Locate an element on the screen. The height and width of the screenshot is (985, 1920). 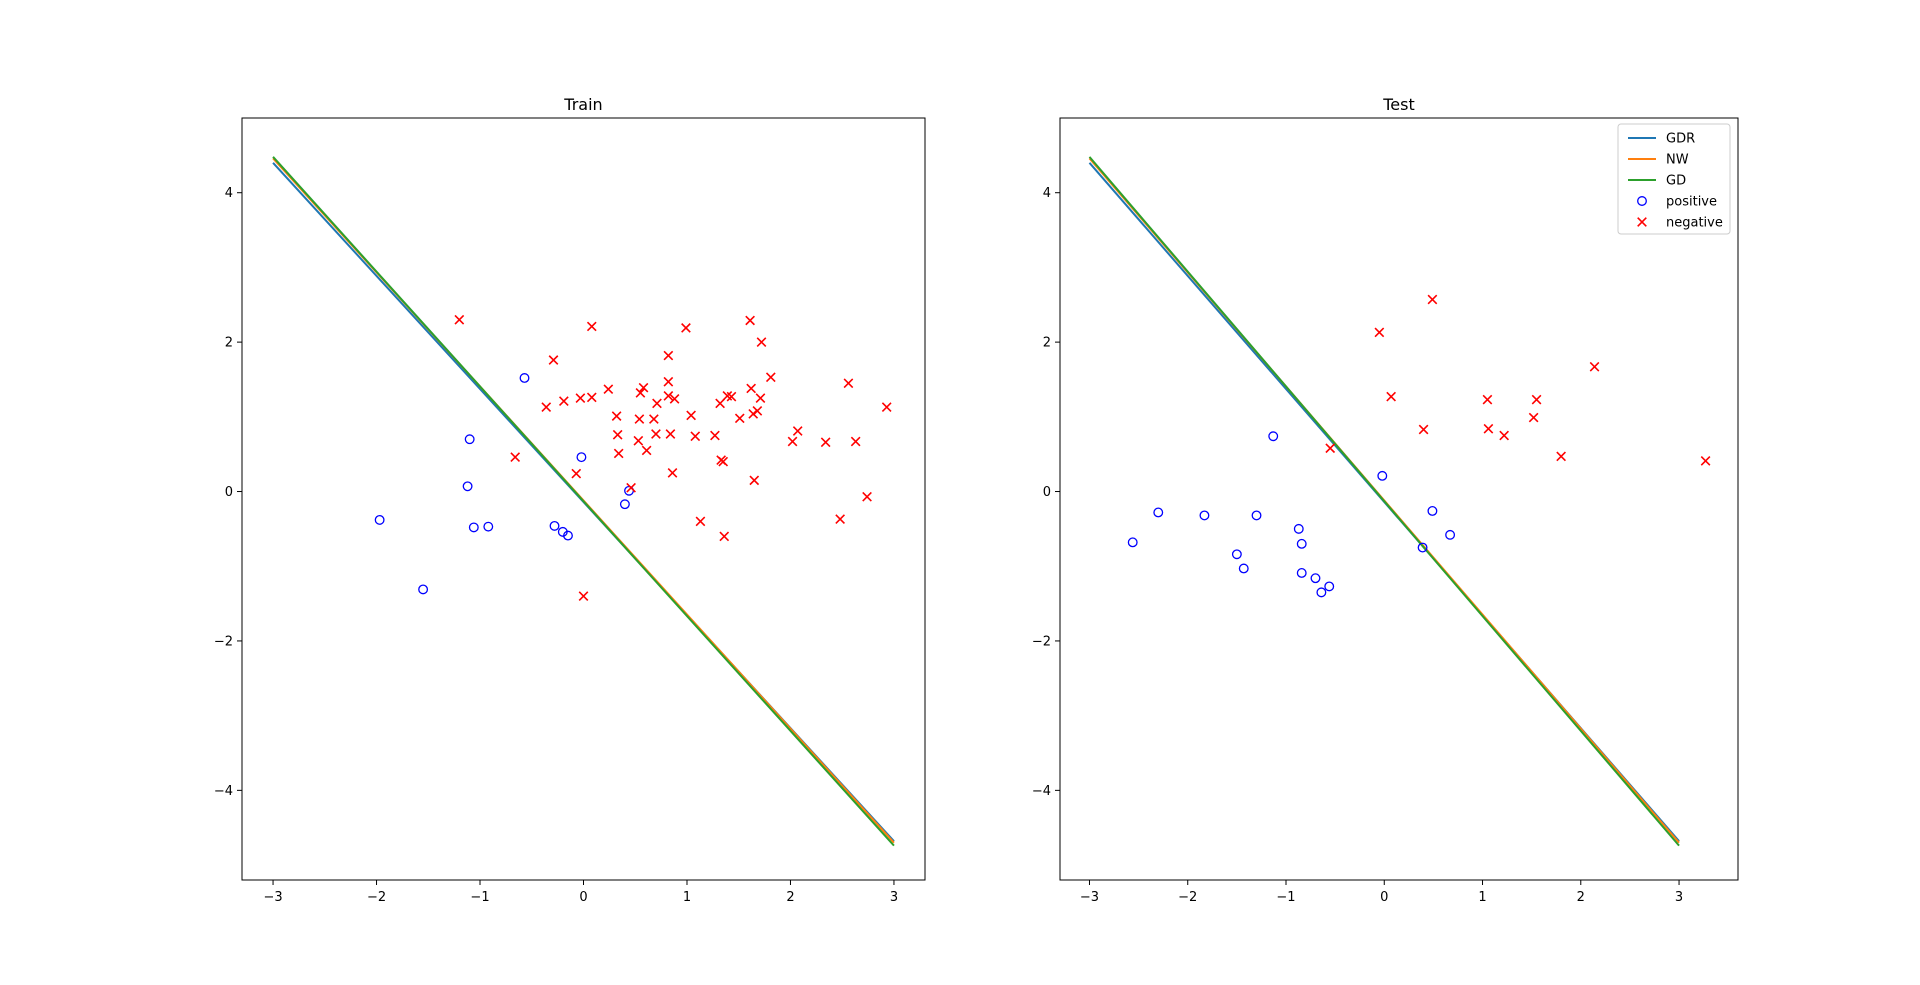
legend-marker-negative is located at coordinates (1642, 222).